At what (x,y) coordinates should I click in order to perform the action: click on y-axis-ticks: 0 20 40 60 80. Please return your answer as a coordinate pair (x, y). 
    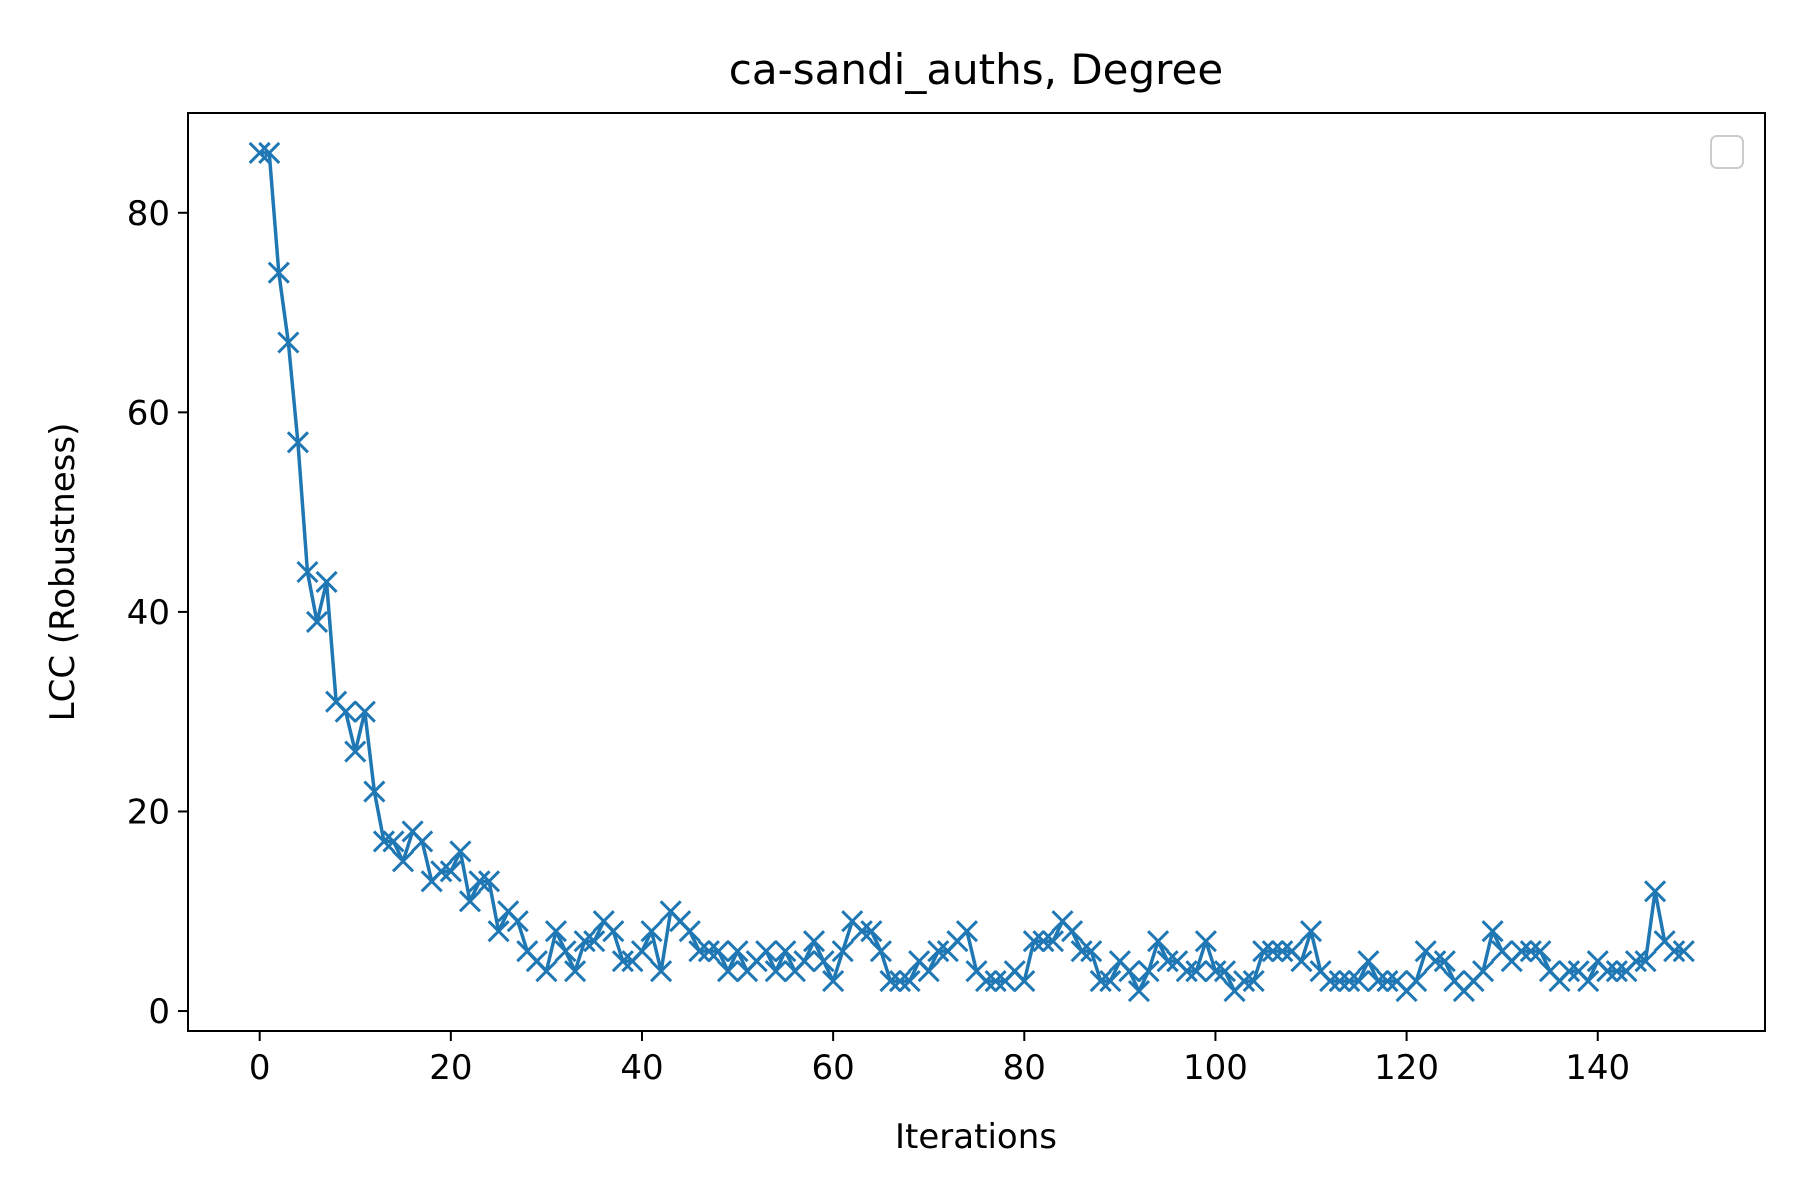
    Looking at the image, I should click on (157, 613).